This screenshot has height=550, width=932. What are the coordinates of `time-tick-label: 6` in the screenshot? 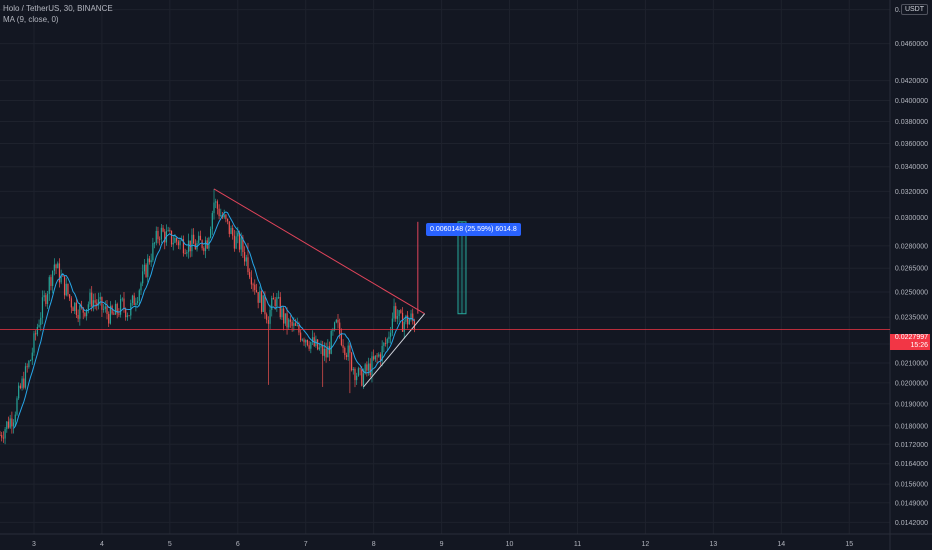 It's located at (238, 544).